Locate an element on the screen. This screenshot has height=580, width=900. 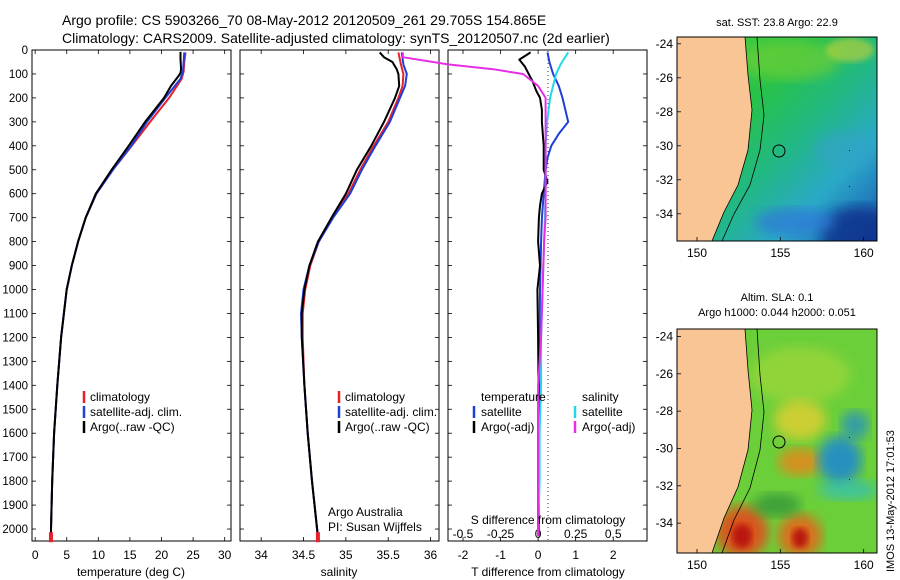
x-tick-label: 30 is located at coordinates (225, 555).